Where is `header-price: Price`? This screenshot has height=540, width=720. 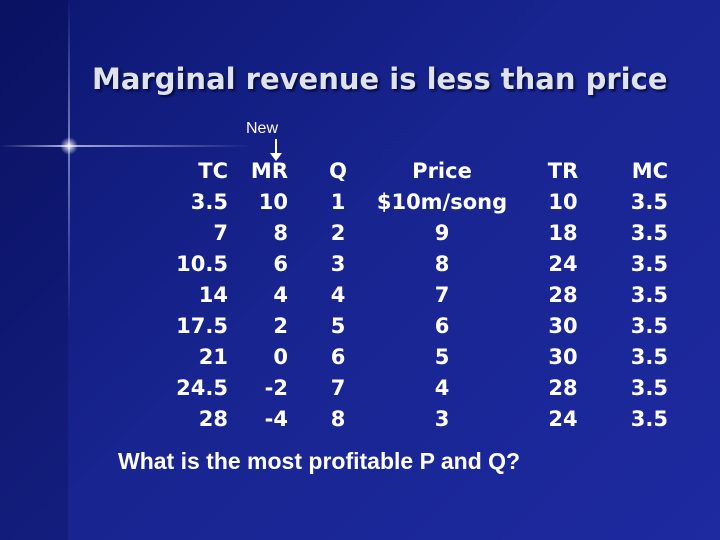 header-price: Price is located at coordinates (442, 171).